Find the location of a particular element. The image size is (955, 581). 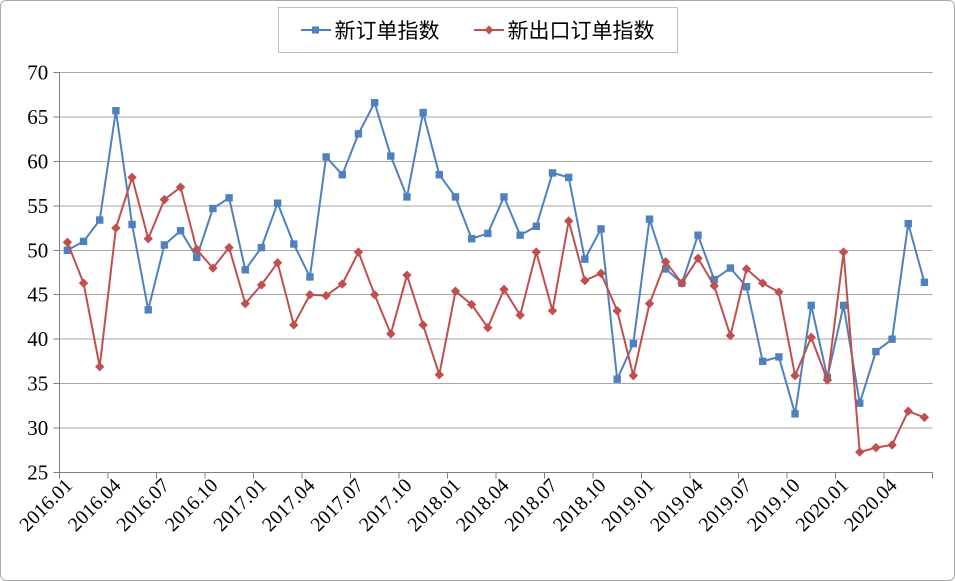

y-axis-label: 45 is located at coordinates (37, 295).